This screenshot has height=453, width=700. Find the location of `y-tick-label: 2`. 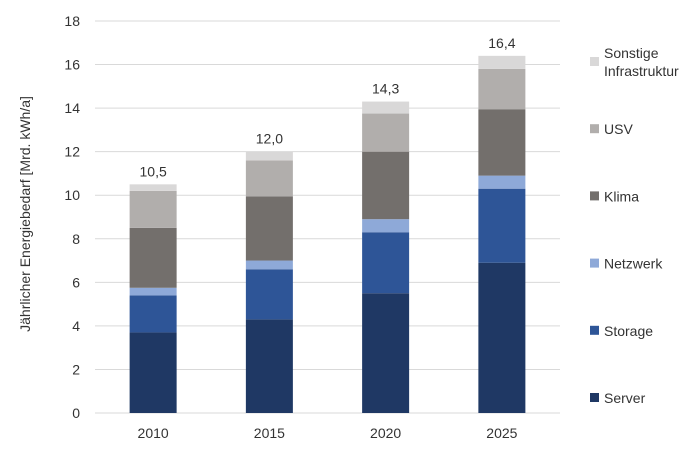

y-tick-label: 2 is located at coordinates (76, 369).